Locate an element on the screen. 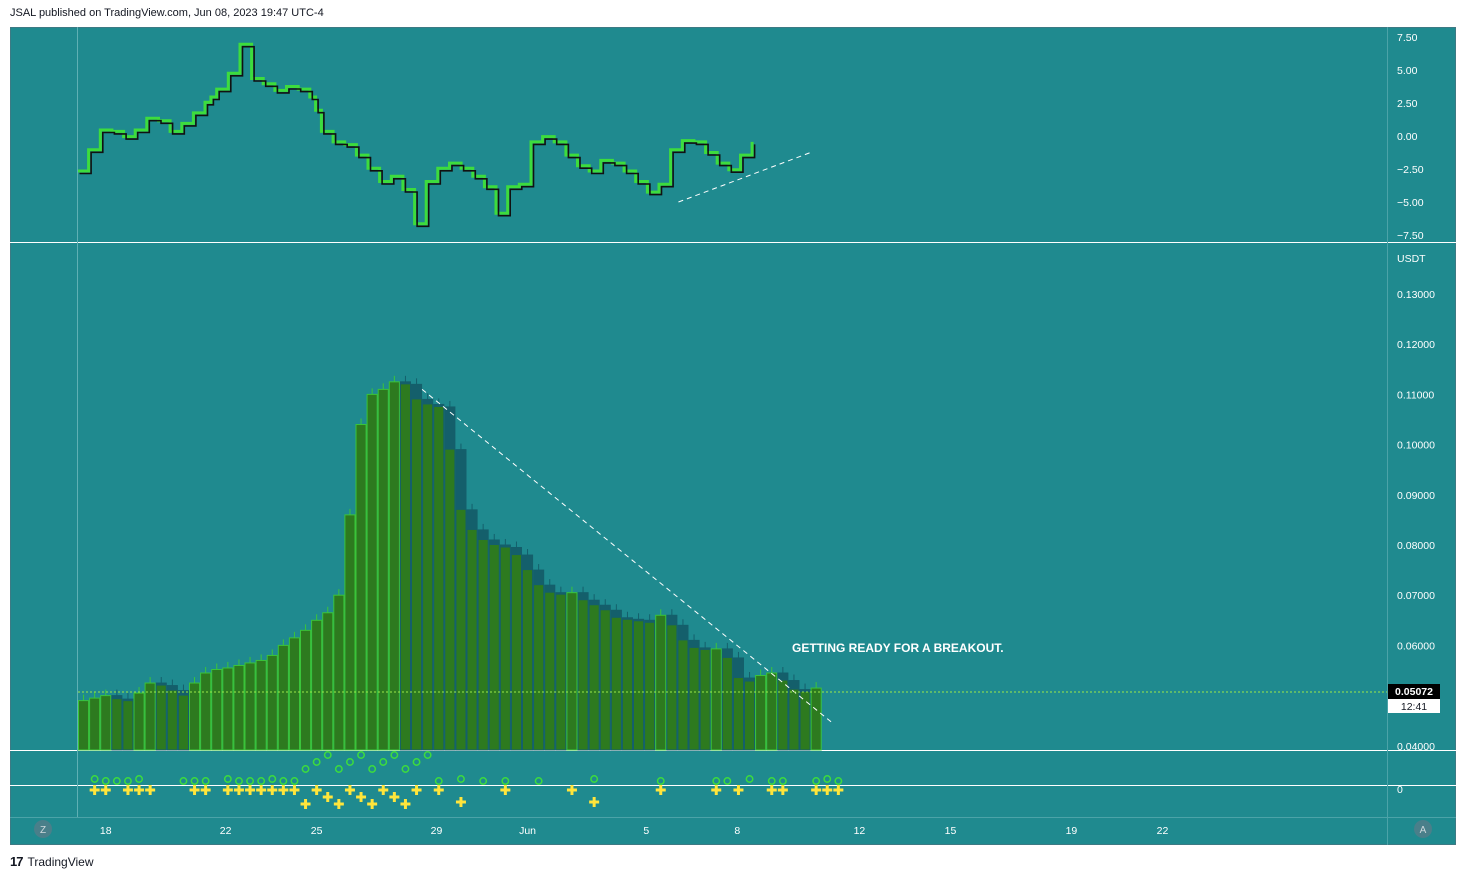  oscillator-pane is located at coordinates (445, 135).